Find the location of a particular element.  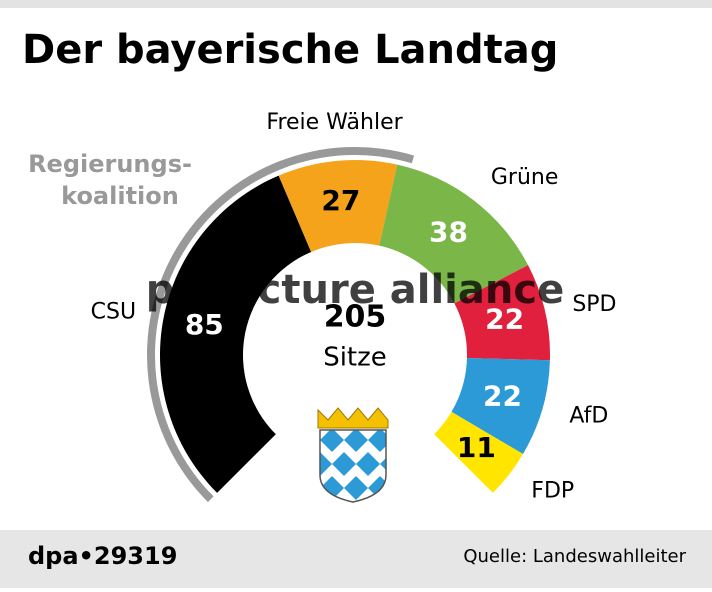

watermark: pa picture alliance is located at coordinates (355, 290).